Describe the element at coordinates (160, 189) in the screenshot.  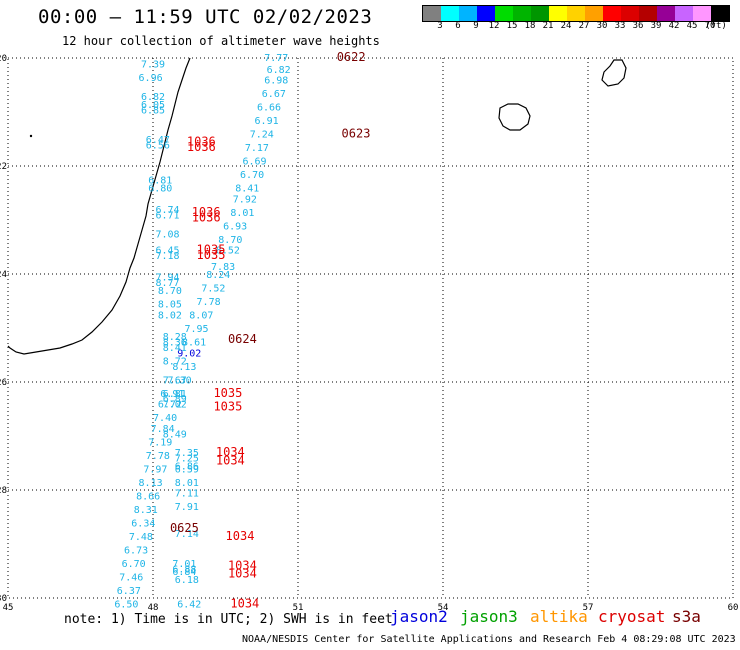
I see `wave-height-value: 6.80` at that location.